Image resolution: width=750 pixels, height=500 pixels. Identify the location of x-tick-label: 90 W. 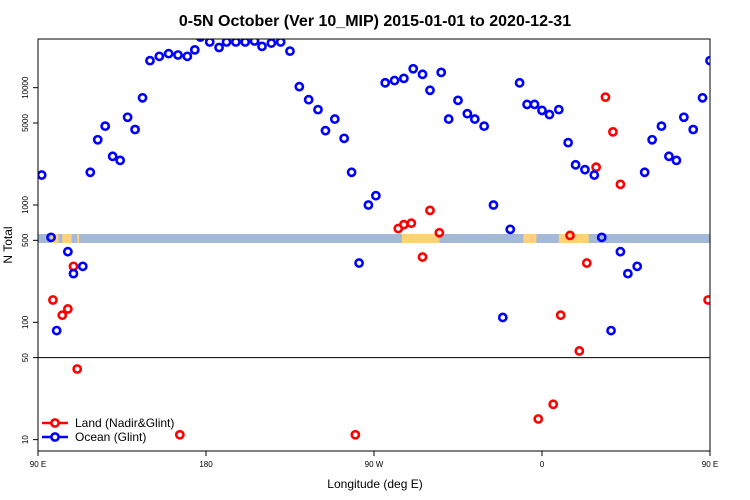
(374, 464).